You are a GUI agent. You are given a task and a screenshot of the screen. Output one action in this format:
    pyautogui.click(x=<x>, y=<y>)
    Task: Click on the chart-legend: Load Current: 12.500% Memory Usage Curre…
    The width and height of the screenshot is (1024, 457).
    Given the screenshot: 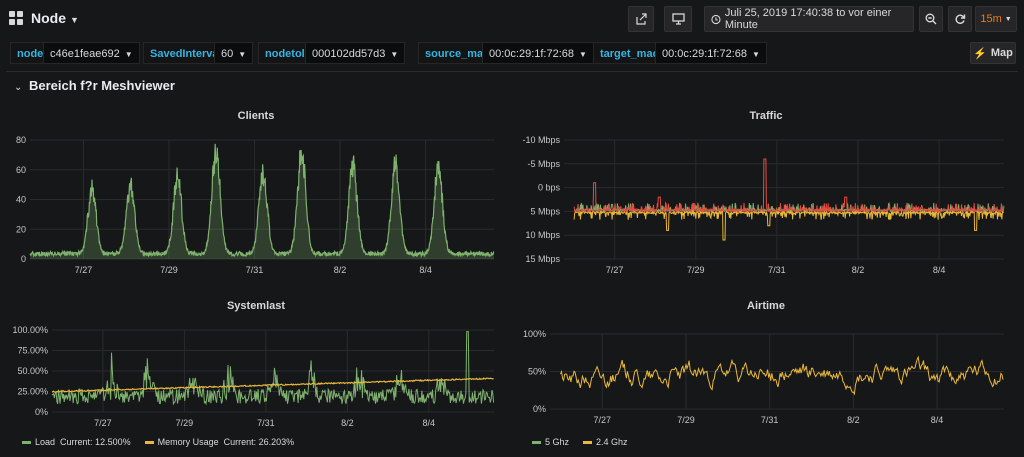 What is the action you would take?
    pyautogui.click(x=158, y=442)
    